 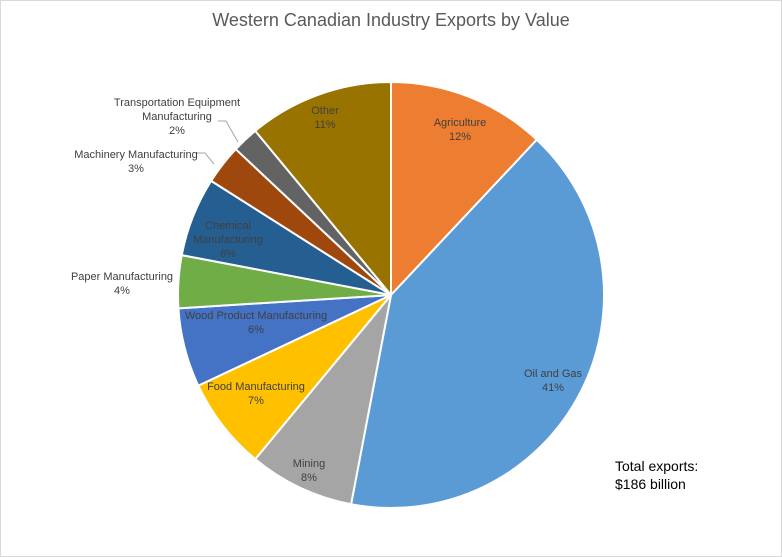 I want to click on slice-label-wood-product-manufacturing: Wood Product Manufacturing 6%, so click(x=256, y=323).